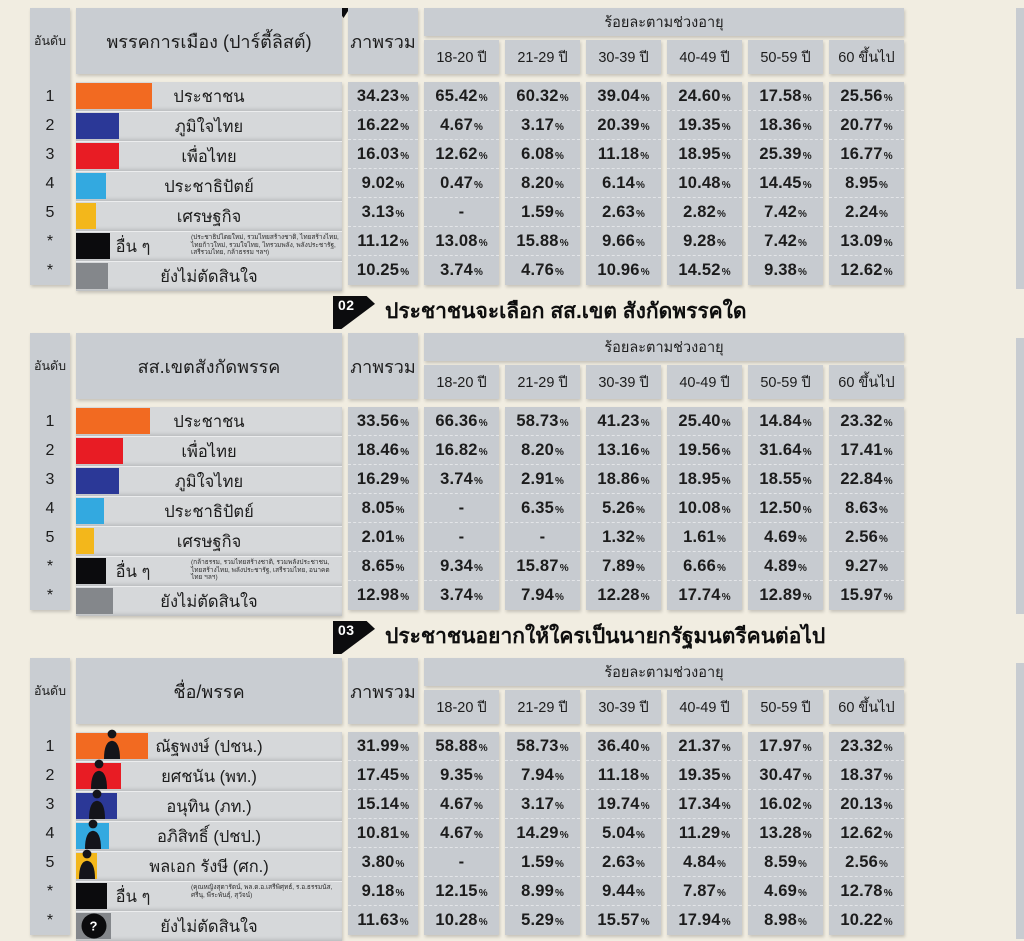 Image resolution: width=1024 pixels, height=941 pixels. What do you see at coordinates (861, 891) in the screenshot?
I see `value-number: 12.78` at bounding box center [861, 891].